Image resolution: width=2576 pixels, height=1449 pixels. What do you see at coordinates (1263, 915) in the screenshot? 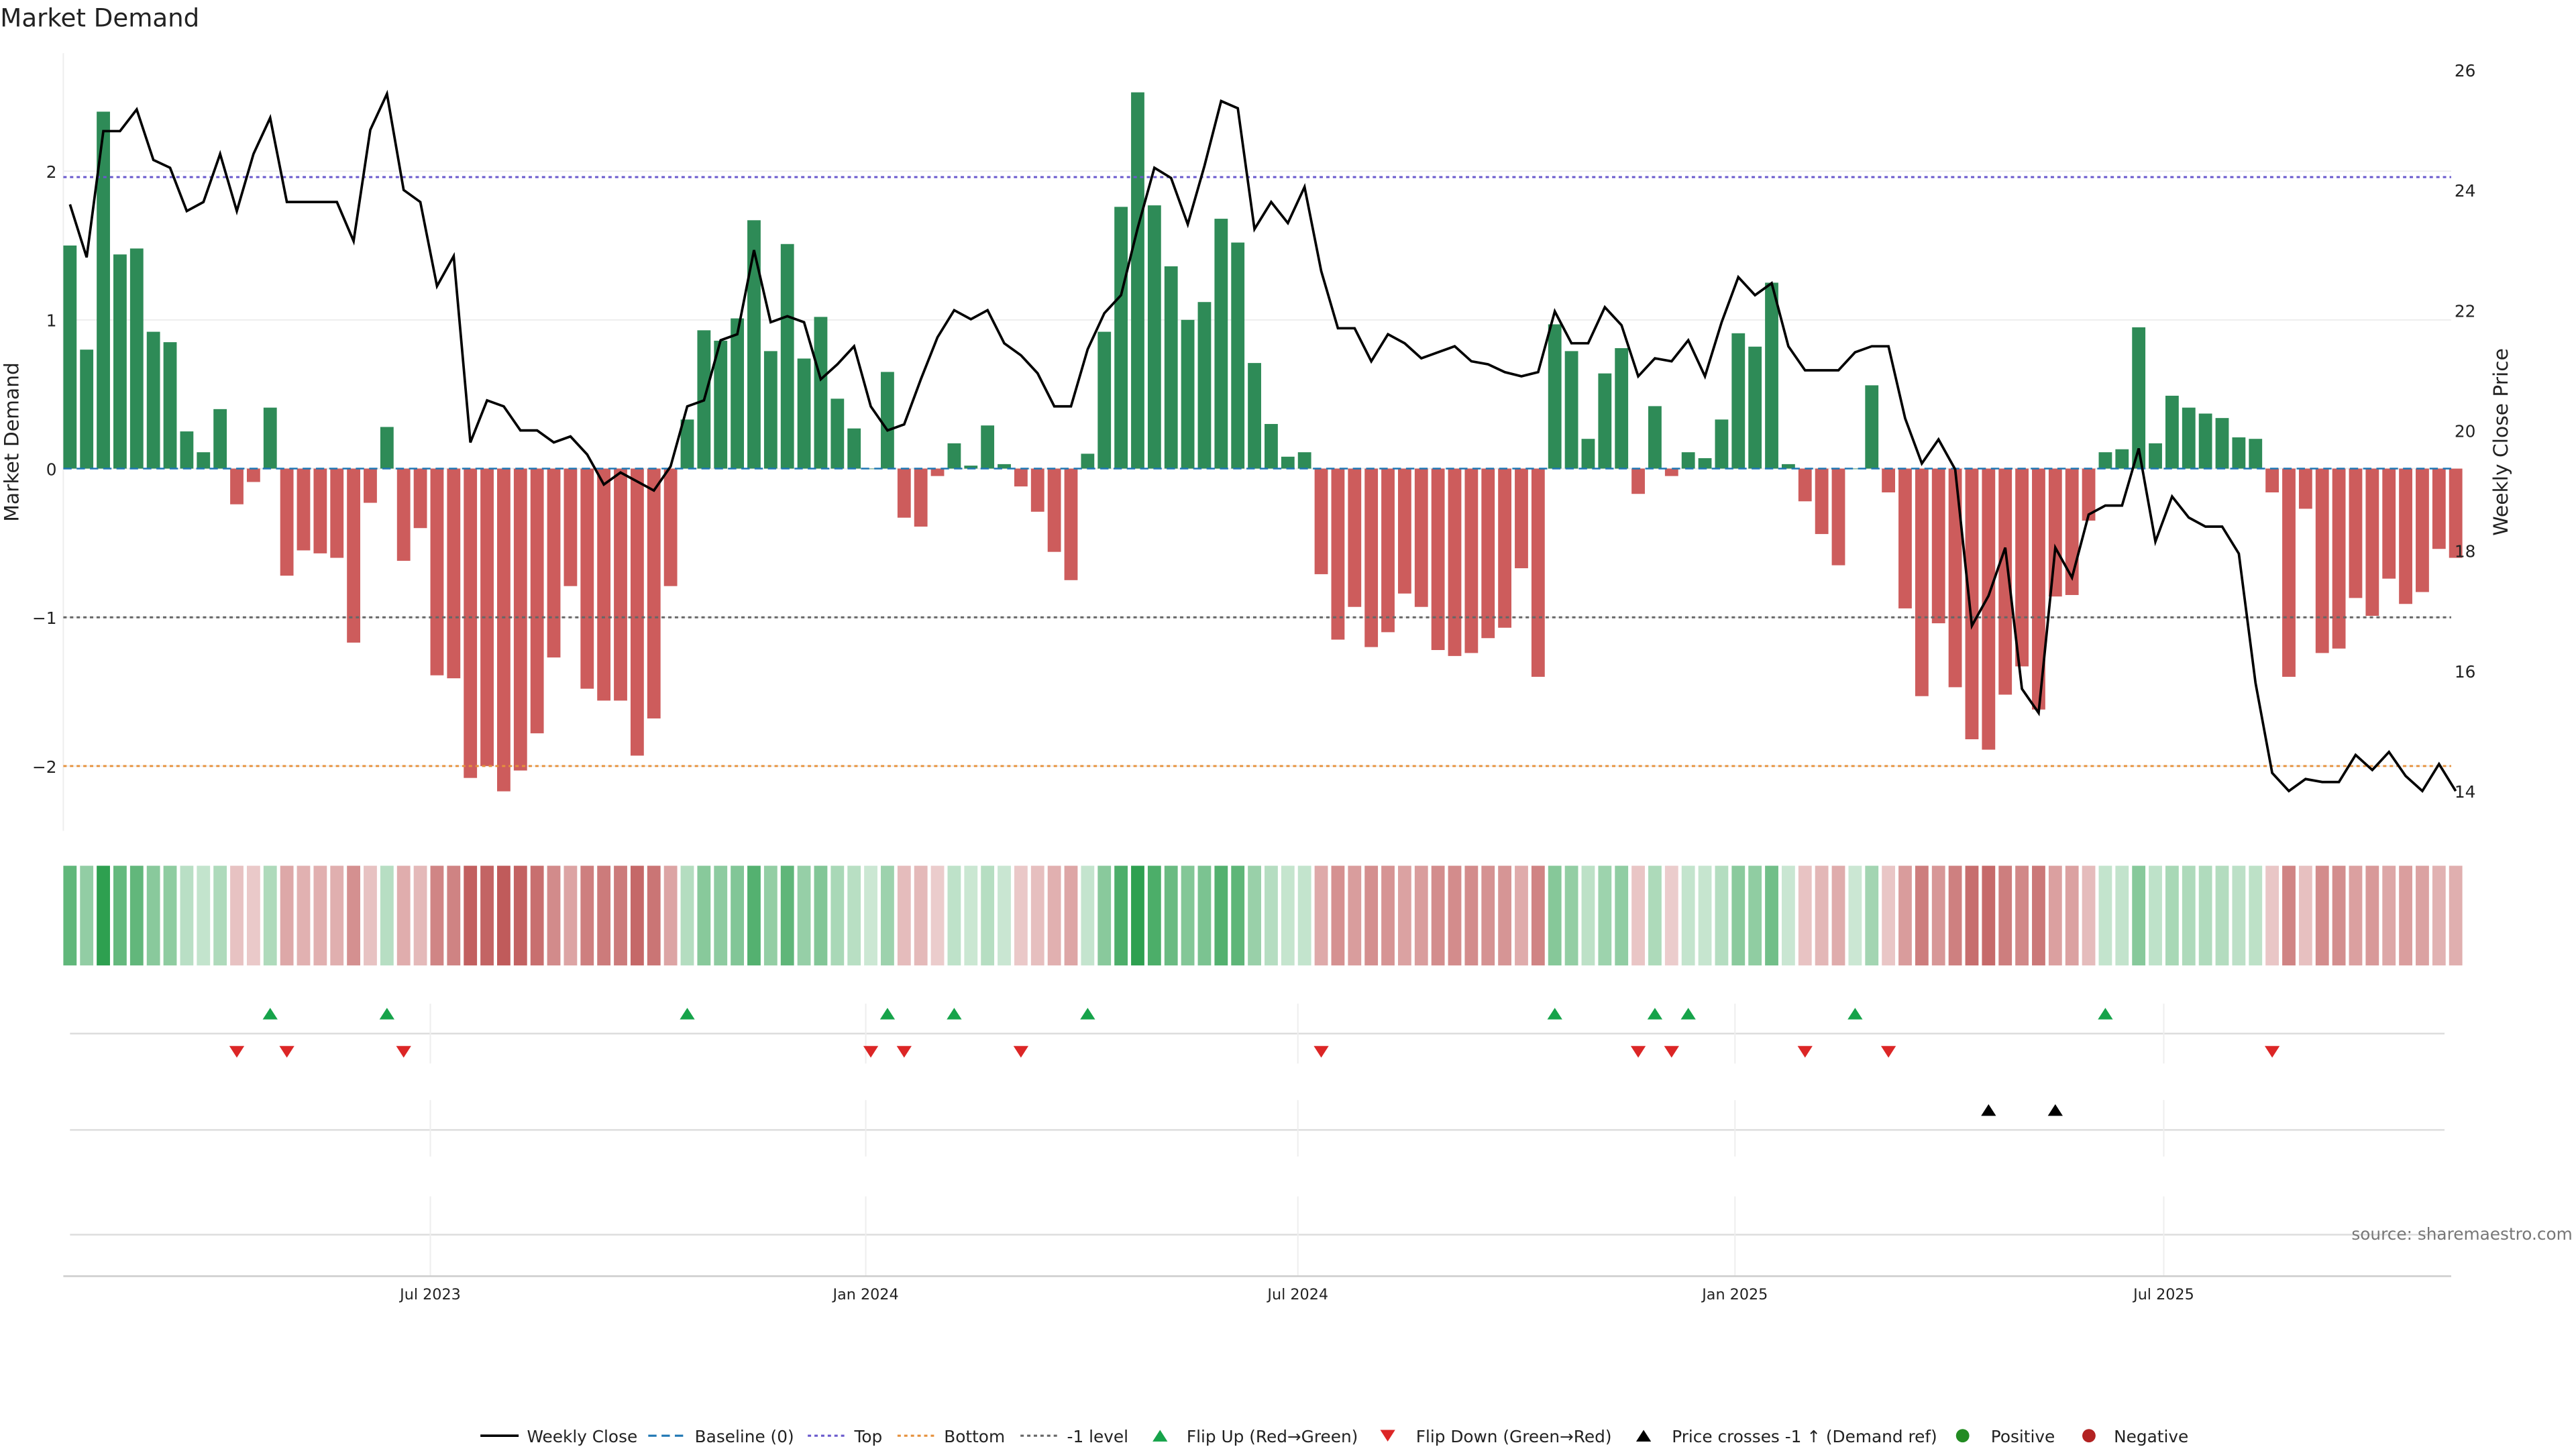
I see `demand-heat-strip` at bounding box center [1263, 915].